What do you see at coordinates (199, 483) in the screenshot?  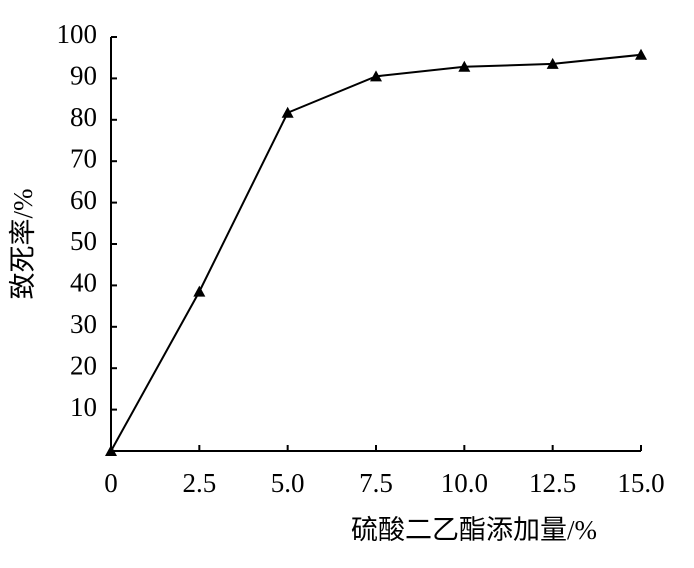 I see `x-tick-label: 2.5` at bounding box center [199, 483].